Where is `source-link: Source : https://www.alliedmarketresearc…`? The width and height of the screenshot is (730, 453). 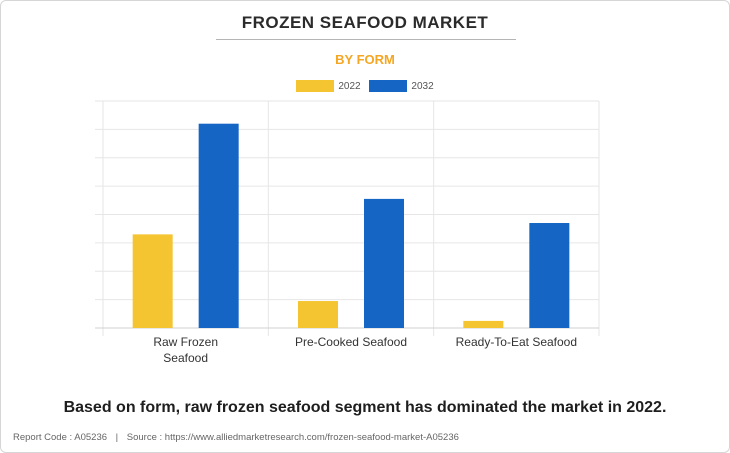 source-link: Source : https://www.alliedmarketresearc… is located at coordinates (292, 437).